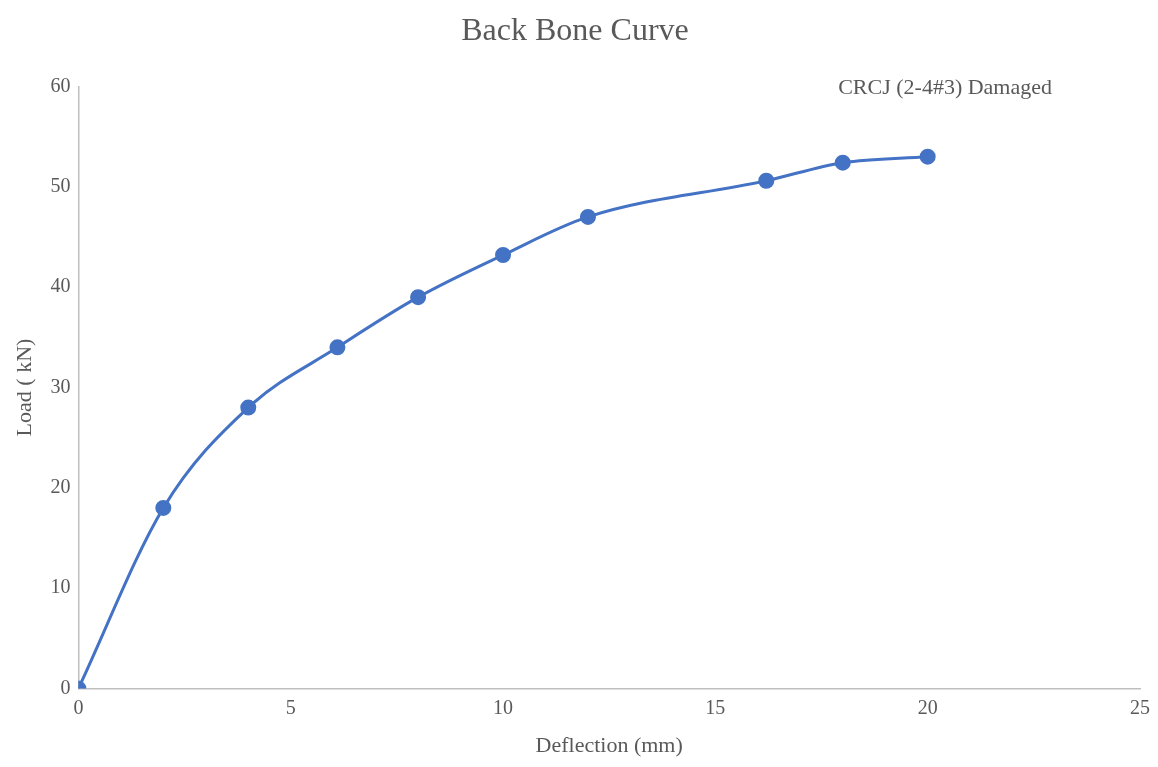 This screenshot has height=767, width=1158. I want to click on x-tick-label: 15, so click(715, 706).